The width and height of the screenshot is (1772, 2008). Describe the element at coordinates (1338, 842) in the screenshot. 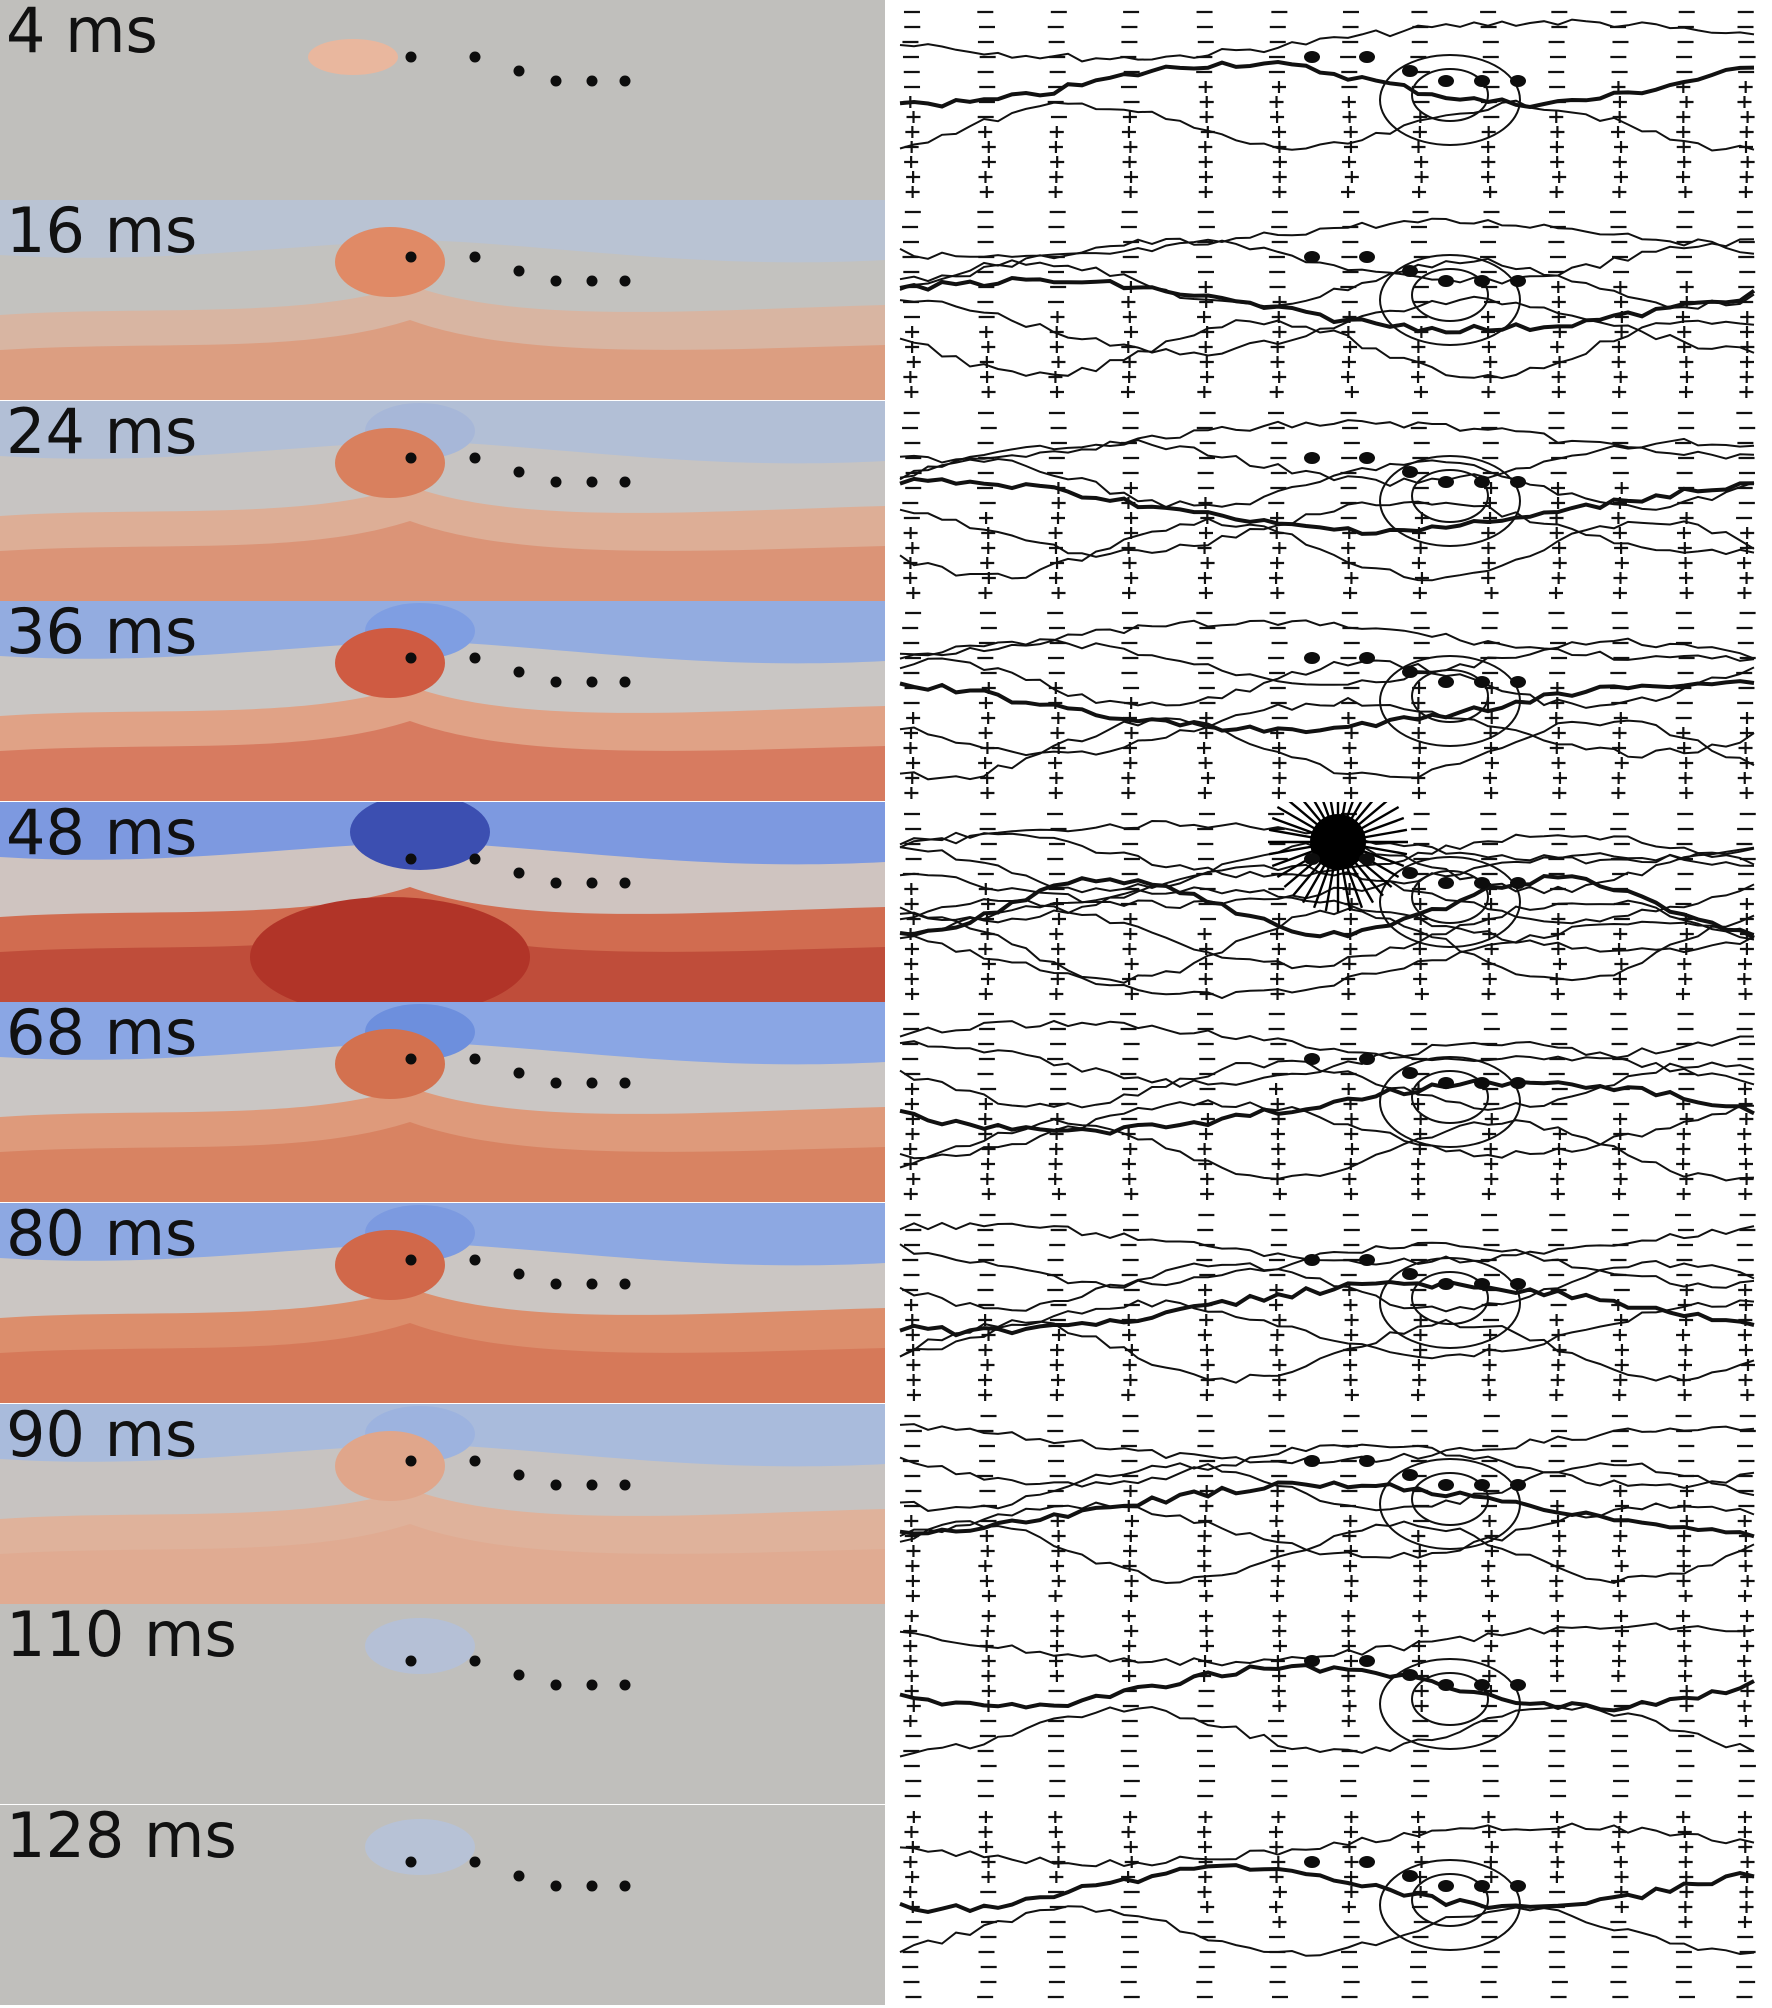

I see `potential-sink-center` at that location.